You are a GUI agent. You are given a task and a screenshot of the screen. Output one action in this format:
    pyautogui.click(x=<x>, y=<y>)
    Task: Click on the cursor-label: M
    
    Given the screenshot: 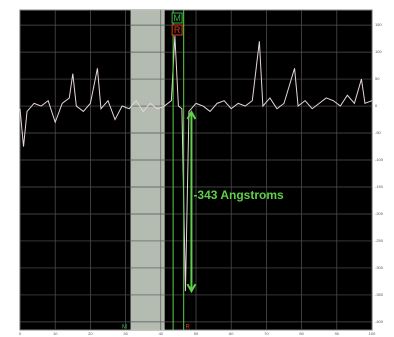 What is the action you would take?
    pyautogui.click(x=177, y=18)
    